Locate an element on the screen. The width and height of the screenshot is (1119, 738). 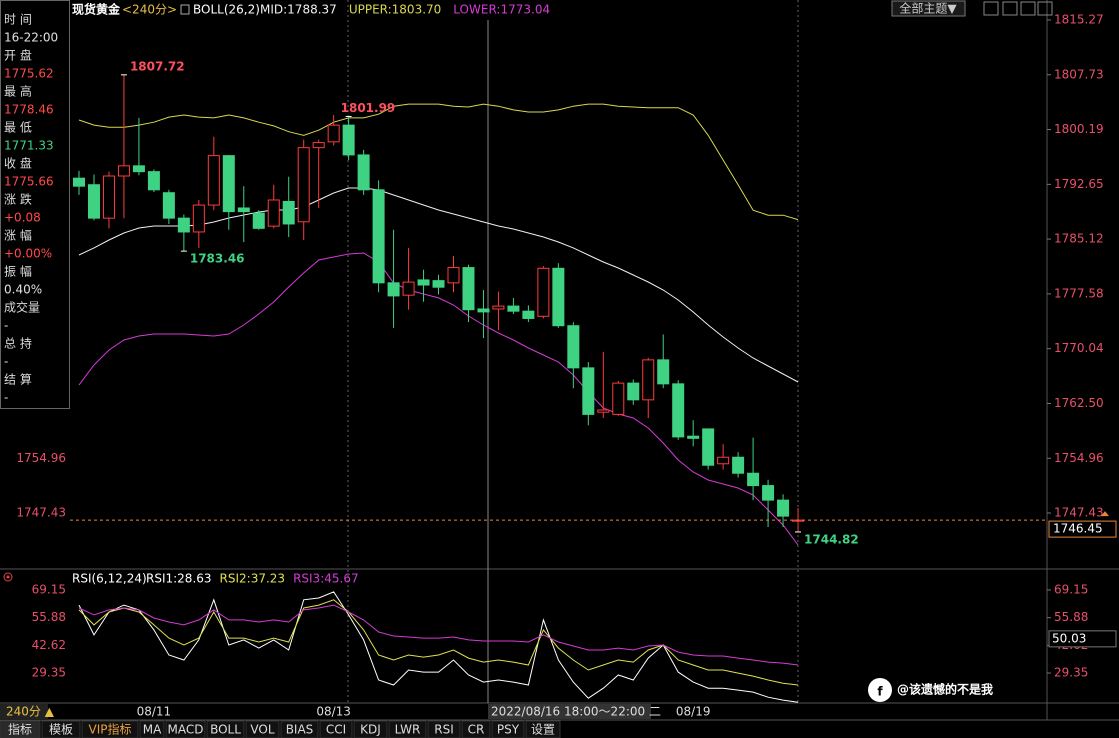
theme-button is located at coordinates (928, 8).